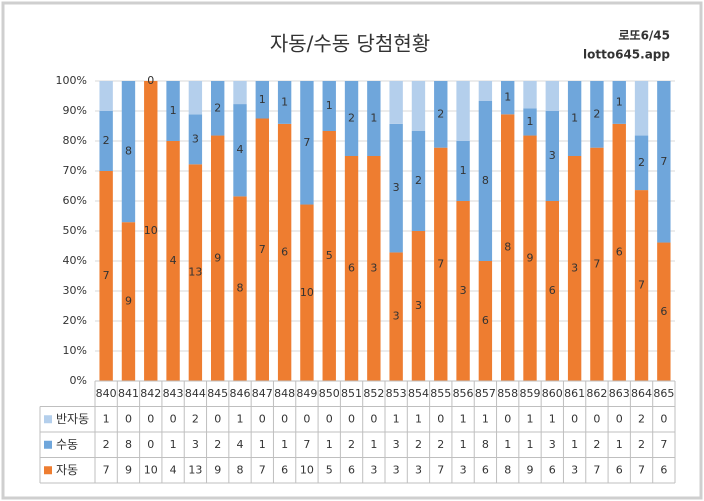 The image size is (704, 501). Describe the element at coordinates (217, 393) in the screenshot. I see `x-tick-label: 845` at that location.